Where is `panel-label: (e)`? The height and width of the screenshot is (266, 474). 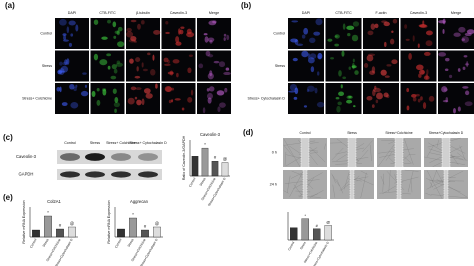
panel-label: (e) is located at coordinates (8, 197).